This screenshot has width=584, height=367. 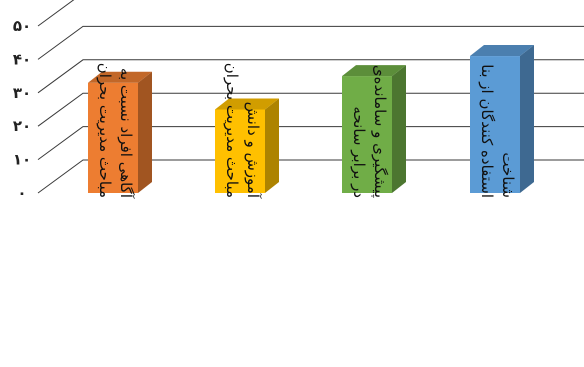 What do you see at coordinates (126, 133) in the screenshot?
I see `category-label-line: آگاهی افراد نسبت به` at bounding box center [126, 133].